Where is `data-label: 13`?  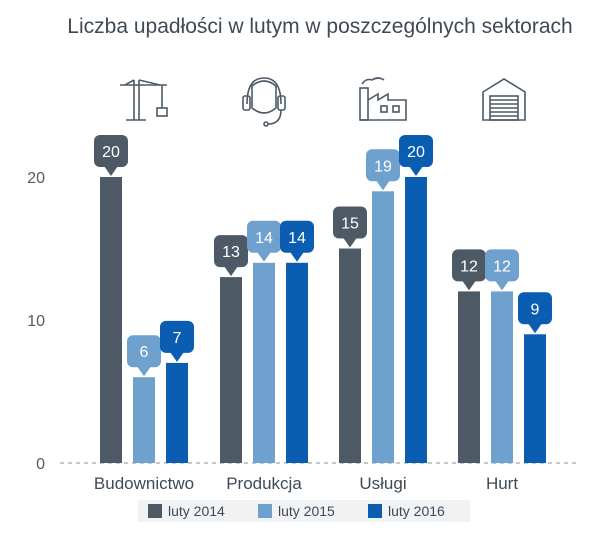 data-label: 13 is located at coordinates (231, 252).